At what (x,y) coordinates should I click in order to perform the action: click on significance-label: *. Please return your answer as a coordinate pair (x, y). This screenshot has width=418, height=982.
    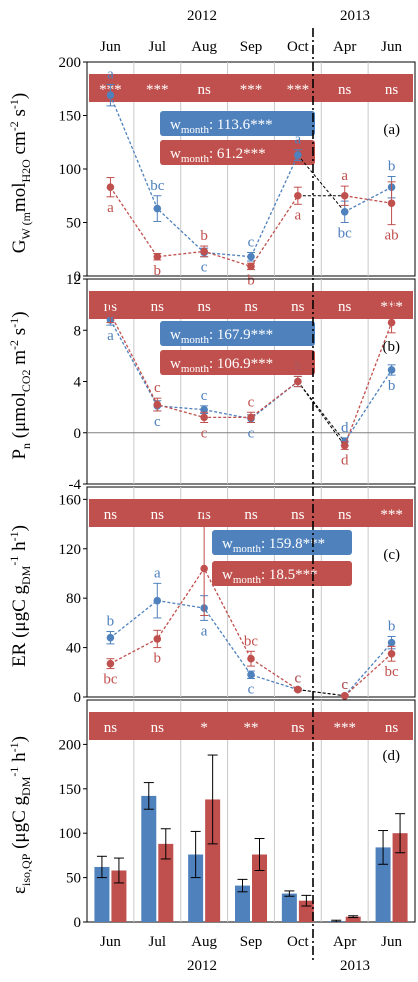
    Looking at the image, I should click on (204, 728).